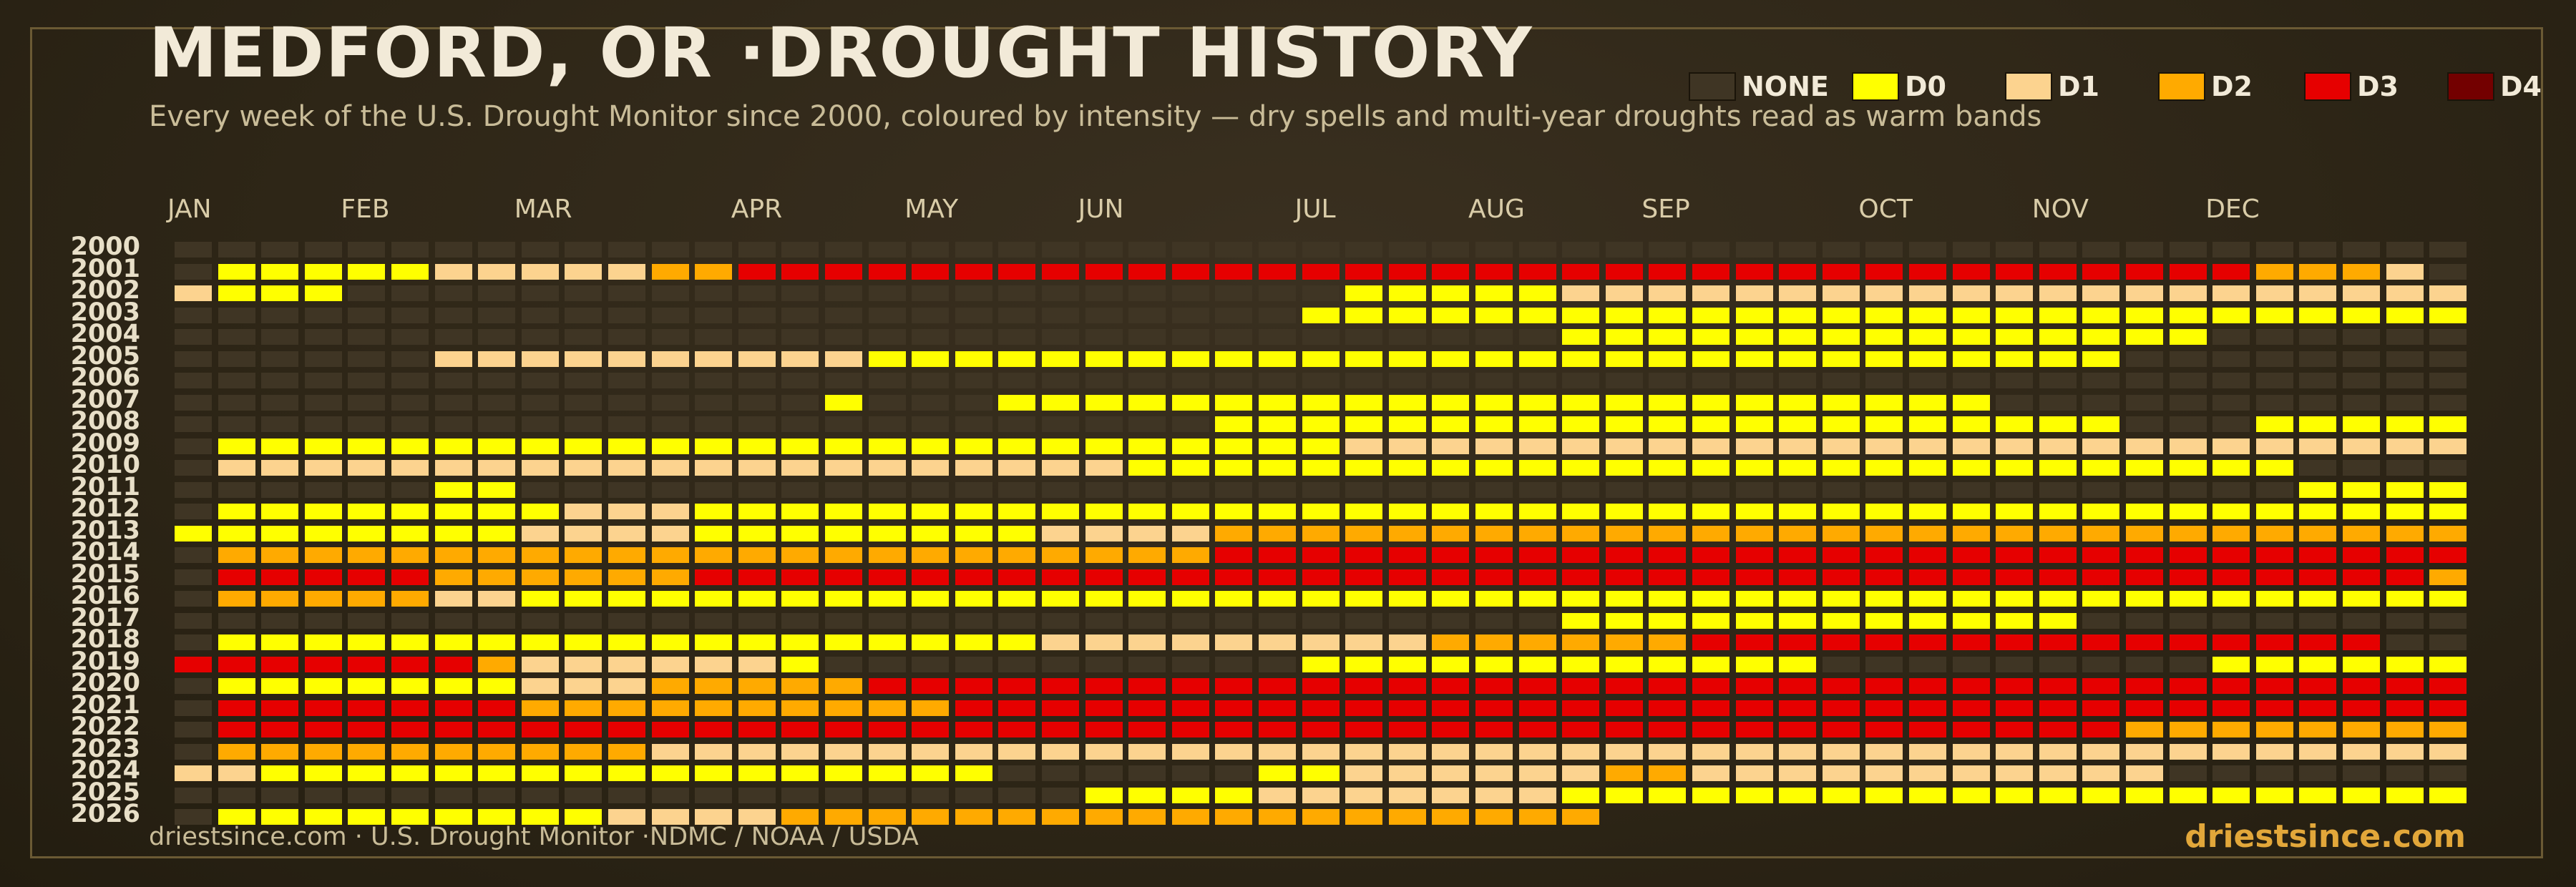 This screenshot has width=2576, height=887. I want to click on brand-link: driestsince.com, so click(2325, 836).